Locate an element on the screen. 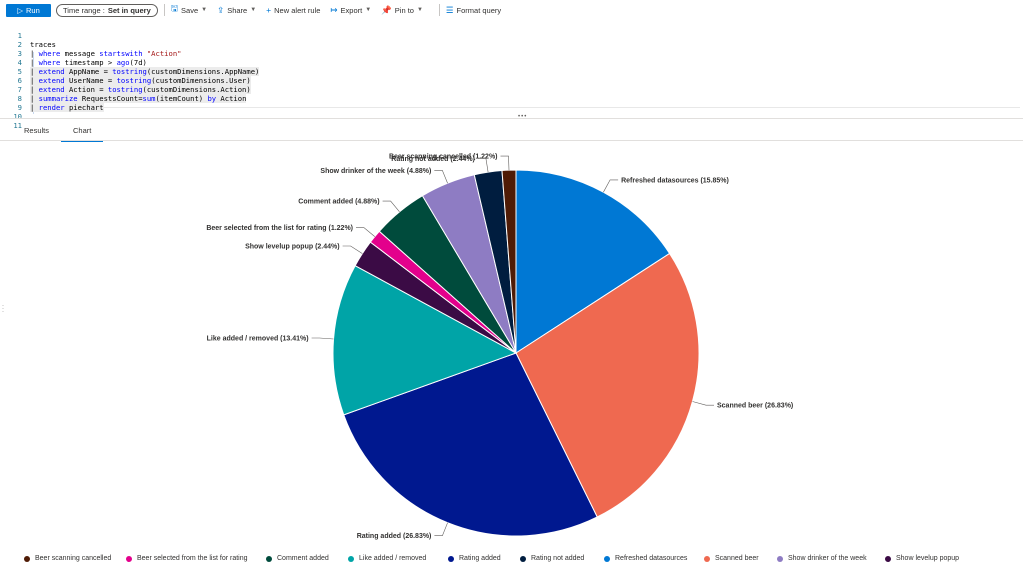 This screenshot has width=1023, height=574. side-handle-icon: · · · is located at coordinates (3, 309).